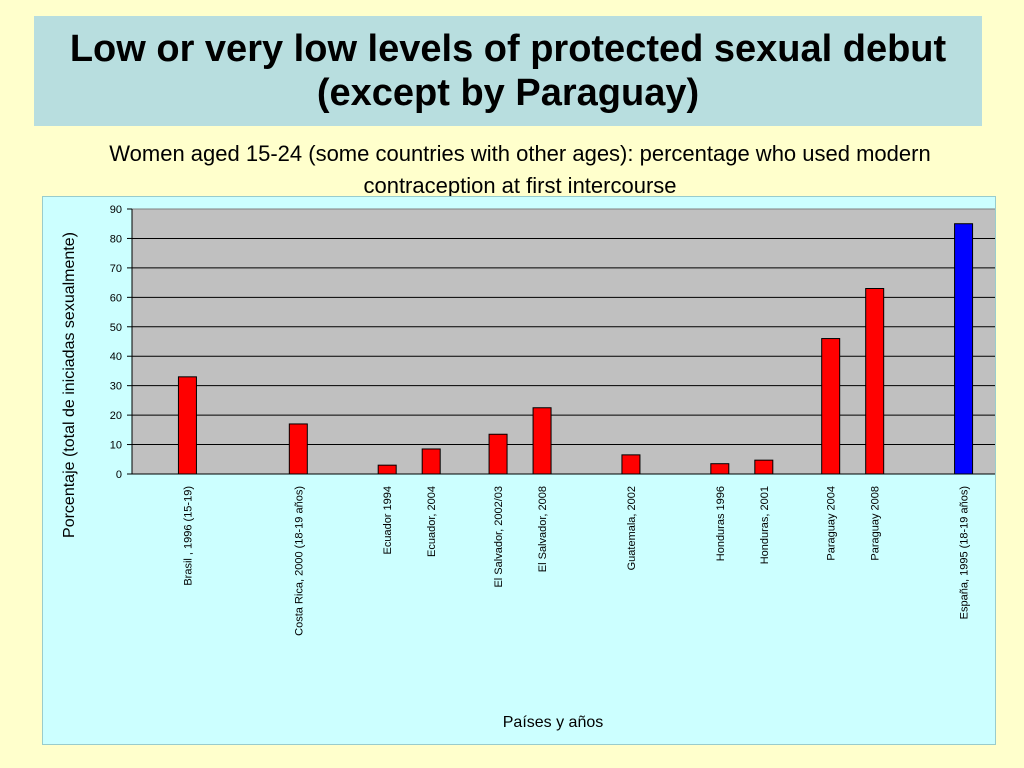 The height and width of the screenshot is (768, 1024). What do you see at coordinates (116, 269) in the screenshot?
I see `y-tick-label: 70` at bounding box center [116, 269].